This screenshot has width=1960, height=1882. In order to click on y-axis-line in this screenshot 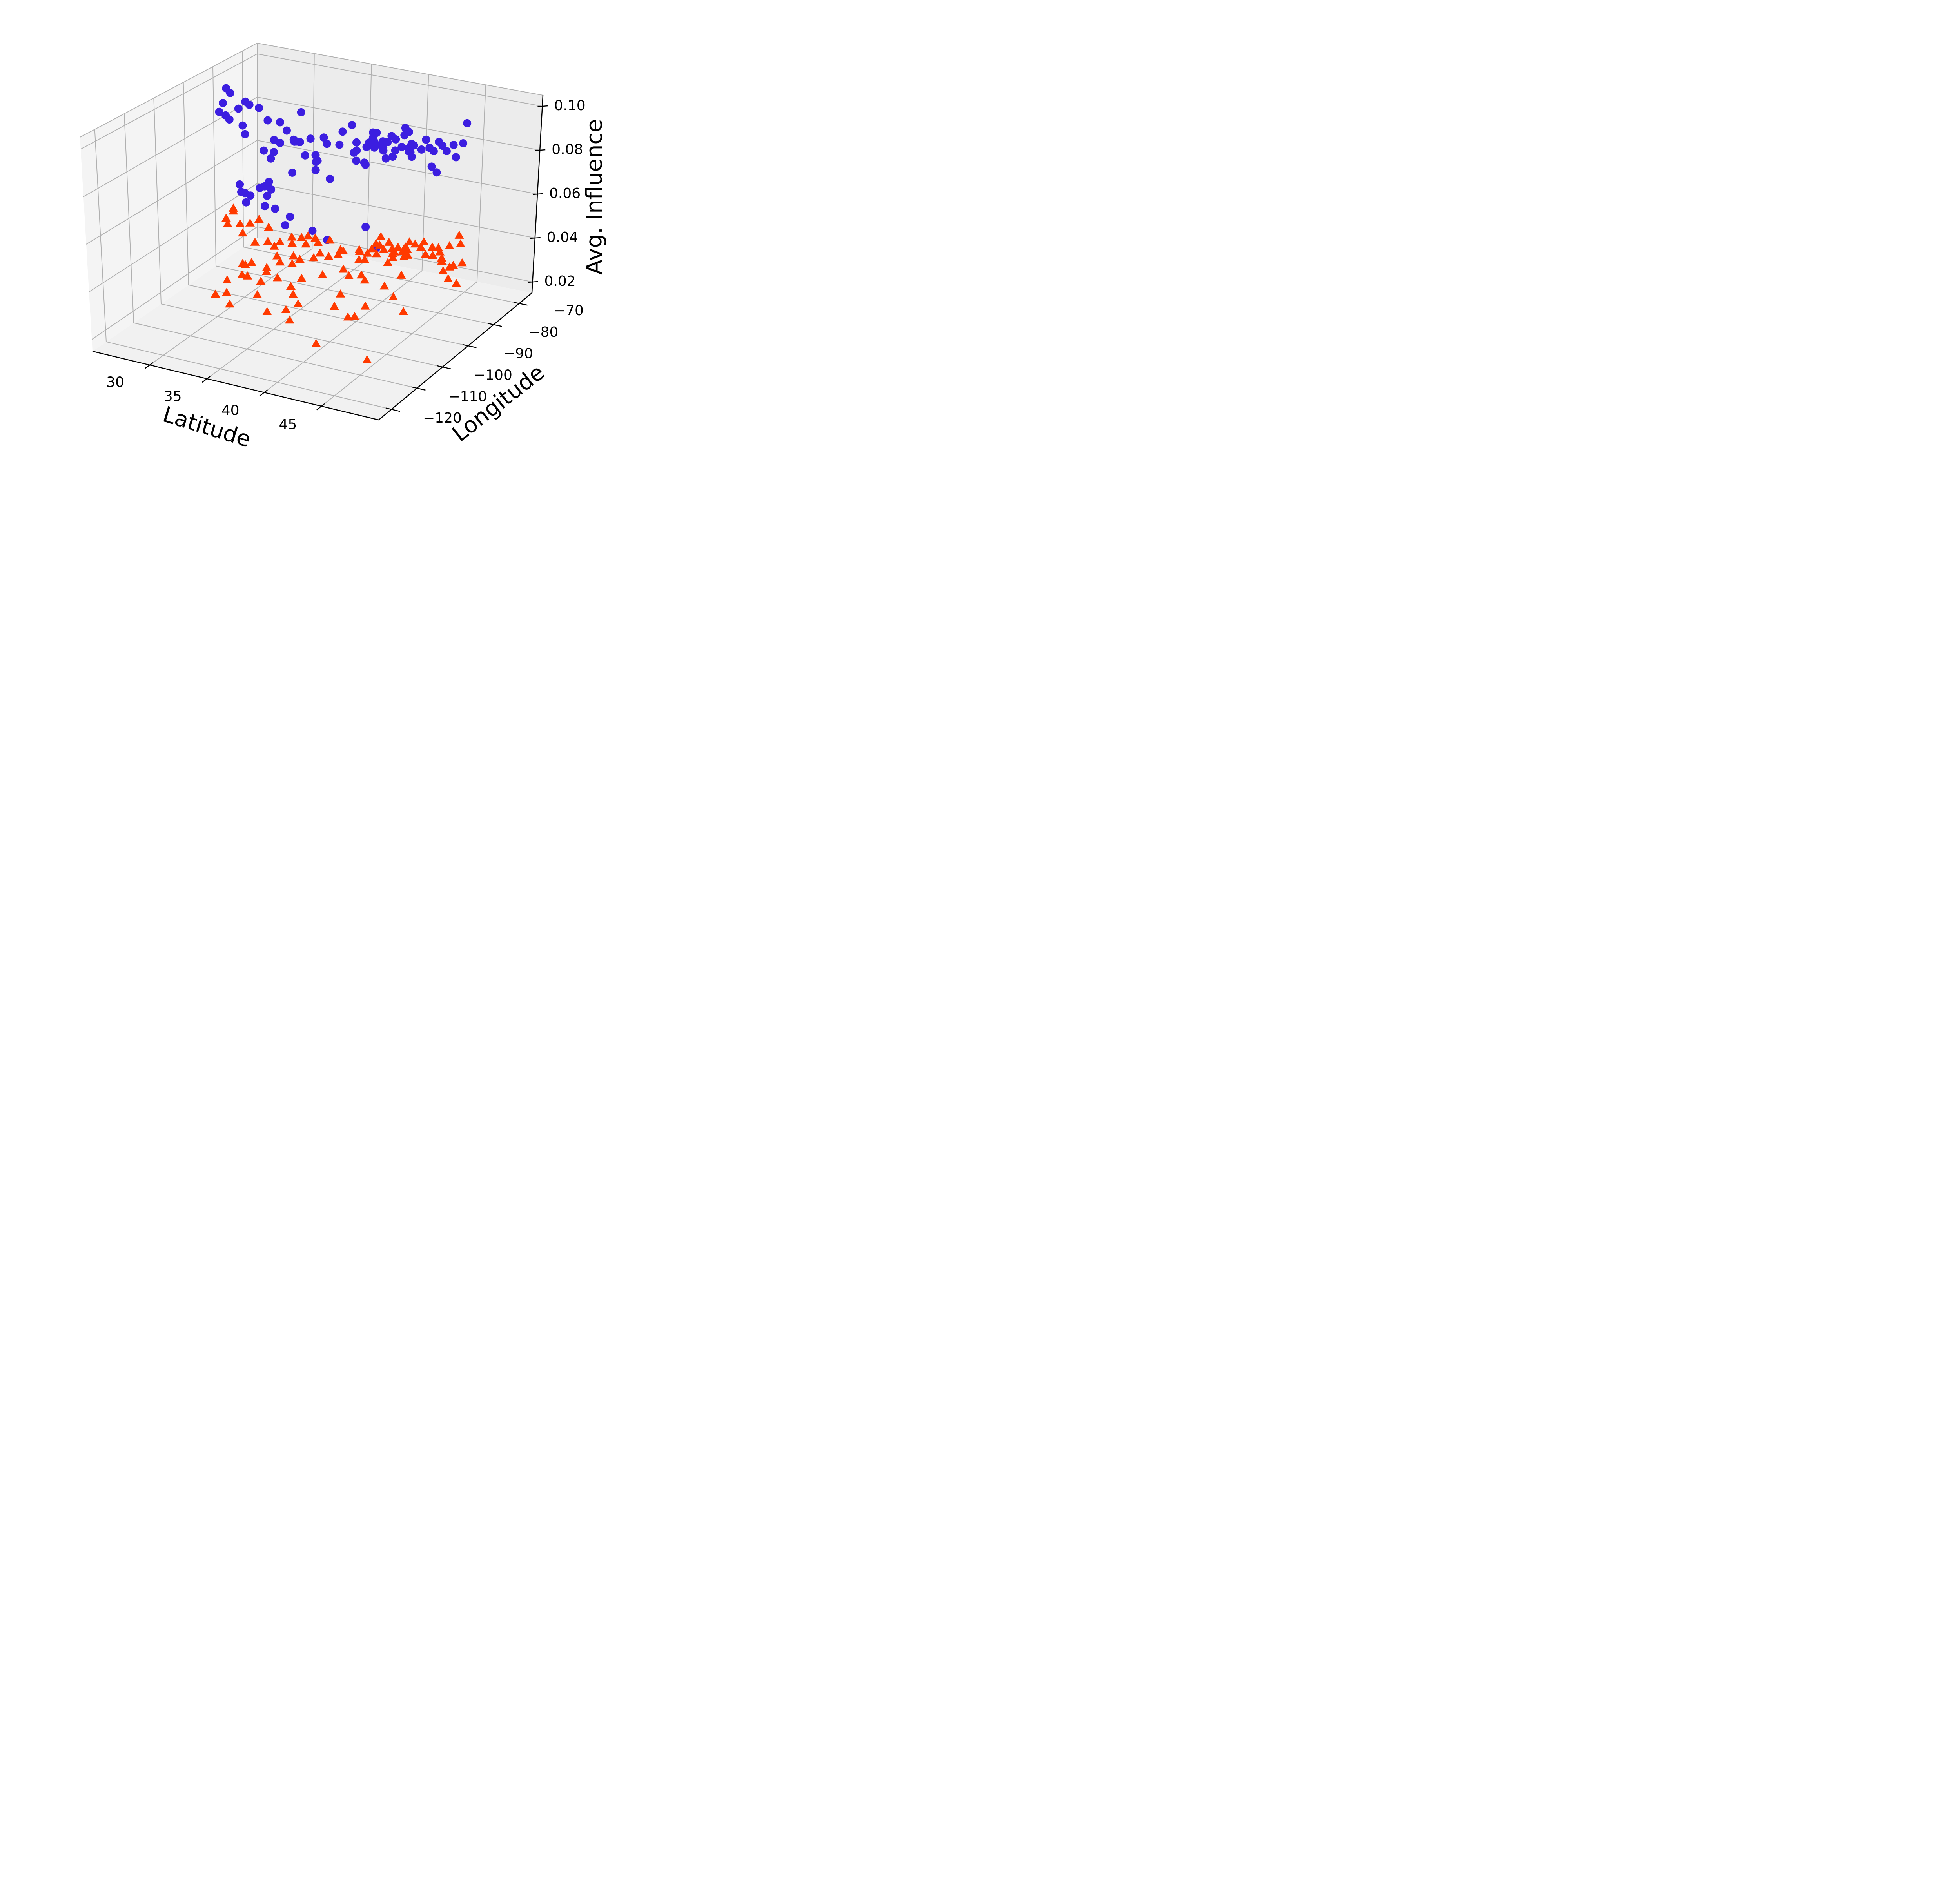, I will do `click(455, 356)`.